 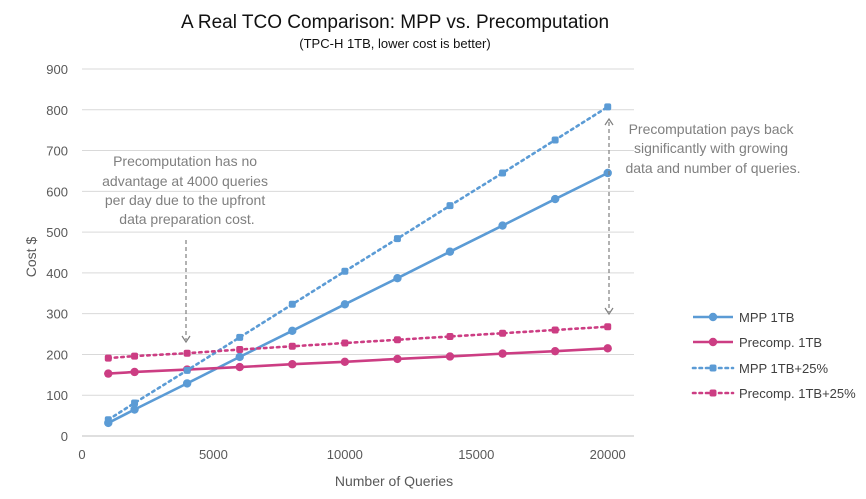 I want to click on annotation-right-line: significantly with growing, so click(x=711, y=148).